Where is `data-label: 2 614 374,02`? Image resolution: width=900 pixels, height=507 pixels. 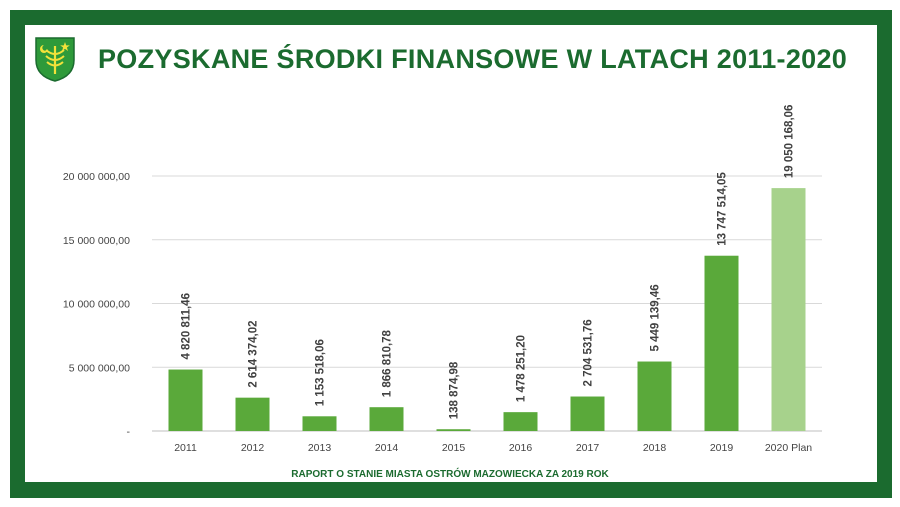 data-label: 2 614 374,02 is located at coordinates (254, 354).